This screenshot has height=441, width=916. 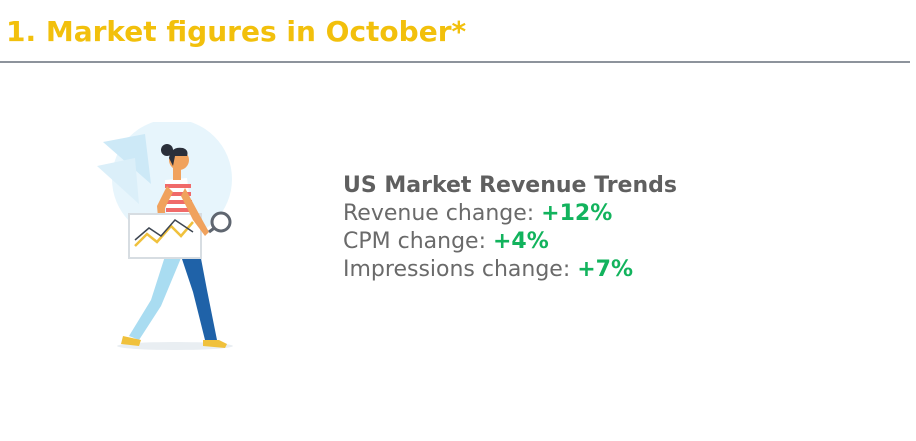 I want to click on summary-heading: US Market Revenue Trends, so click(x=510, y=185).